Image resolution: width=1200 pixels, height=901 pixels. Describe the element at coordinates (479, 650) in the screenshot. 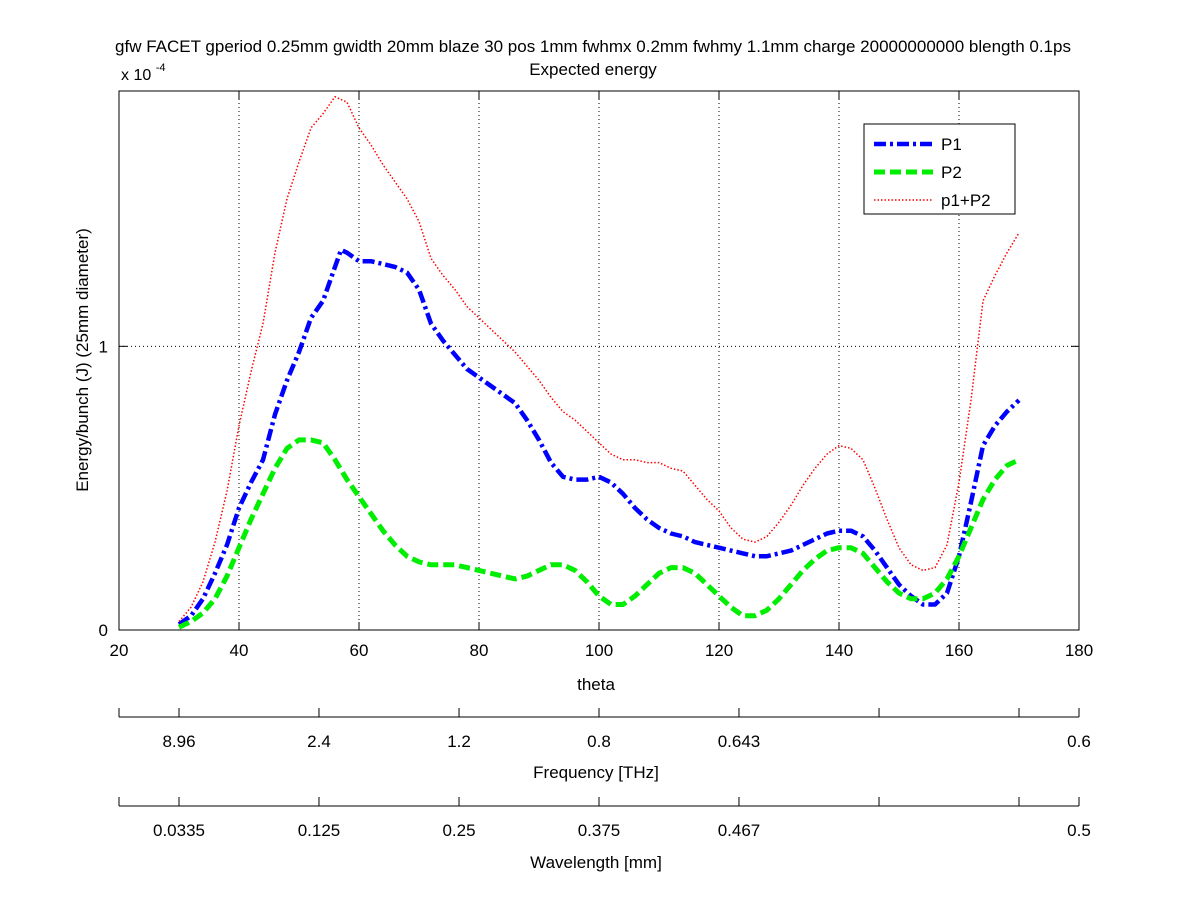

I see `x-tick-label: 80` at that location.